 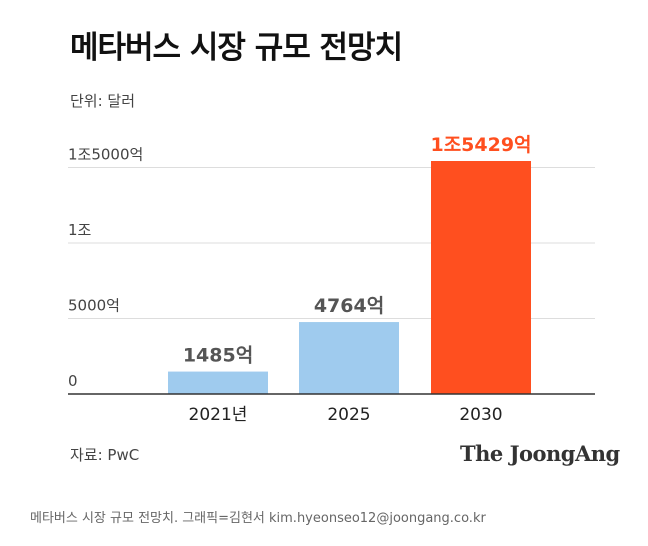 What do you see at coordinates (94, 305) in the screenshot?
I see `y-tick-label: 5000억` at bounding box center [94, 305].